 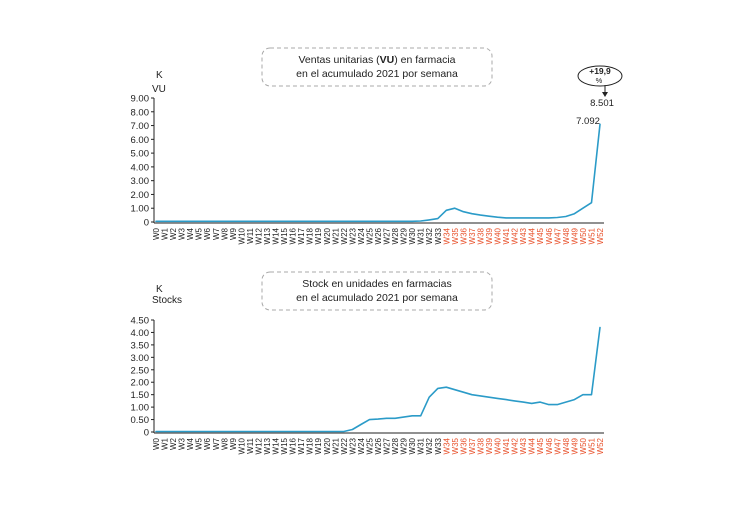 What do you see at coordinates (165, 233) in the screenshot?
I see `x-tick-label: W1` at bounding box center [165, 233].